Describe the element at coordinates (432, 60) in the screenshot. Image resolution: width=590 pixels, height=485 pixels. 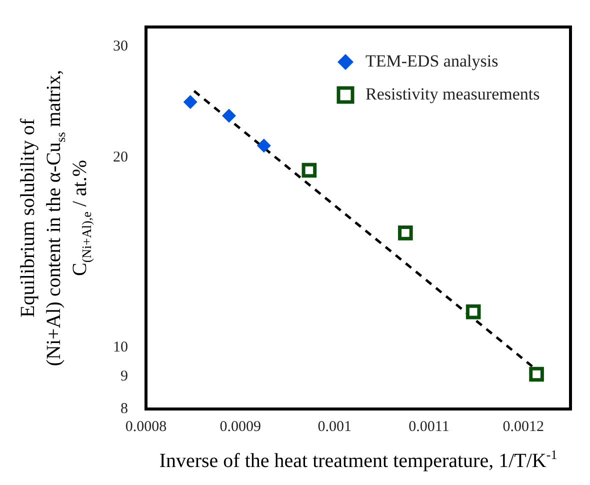
I see `legend-label: TEM-EDS analysis` at that location.